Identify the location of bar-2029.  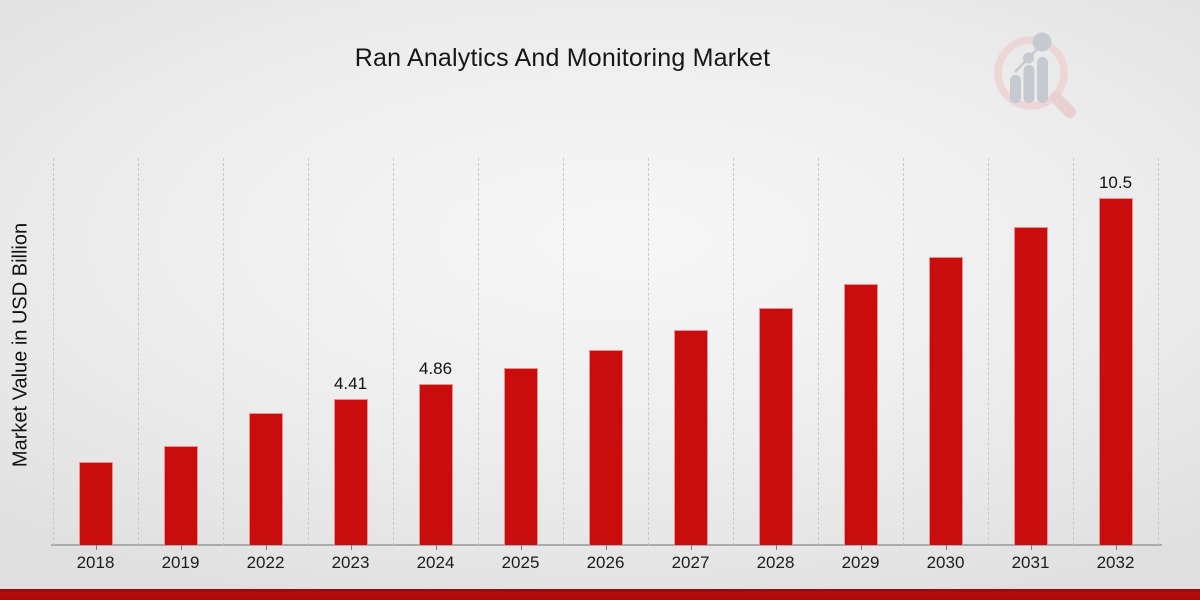
(860, 414).